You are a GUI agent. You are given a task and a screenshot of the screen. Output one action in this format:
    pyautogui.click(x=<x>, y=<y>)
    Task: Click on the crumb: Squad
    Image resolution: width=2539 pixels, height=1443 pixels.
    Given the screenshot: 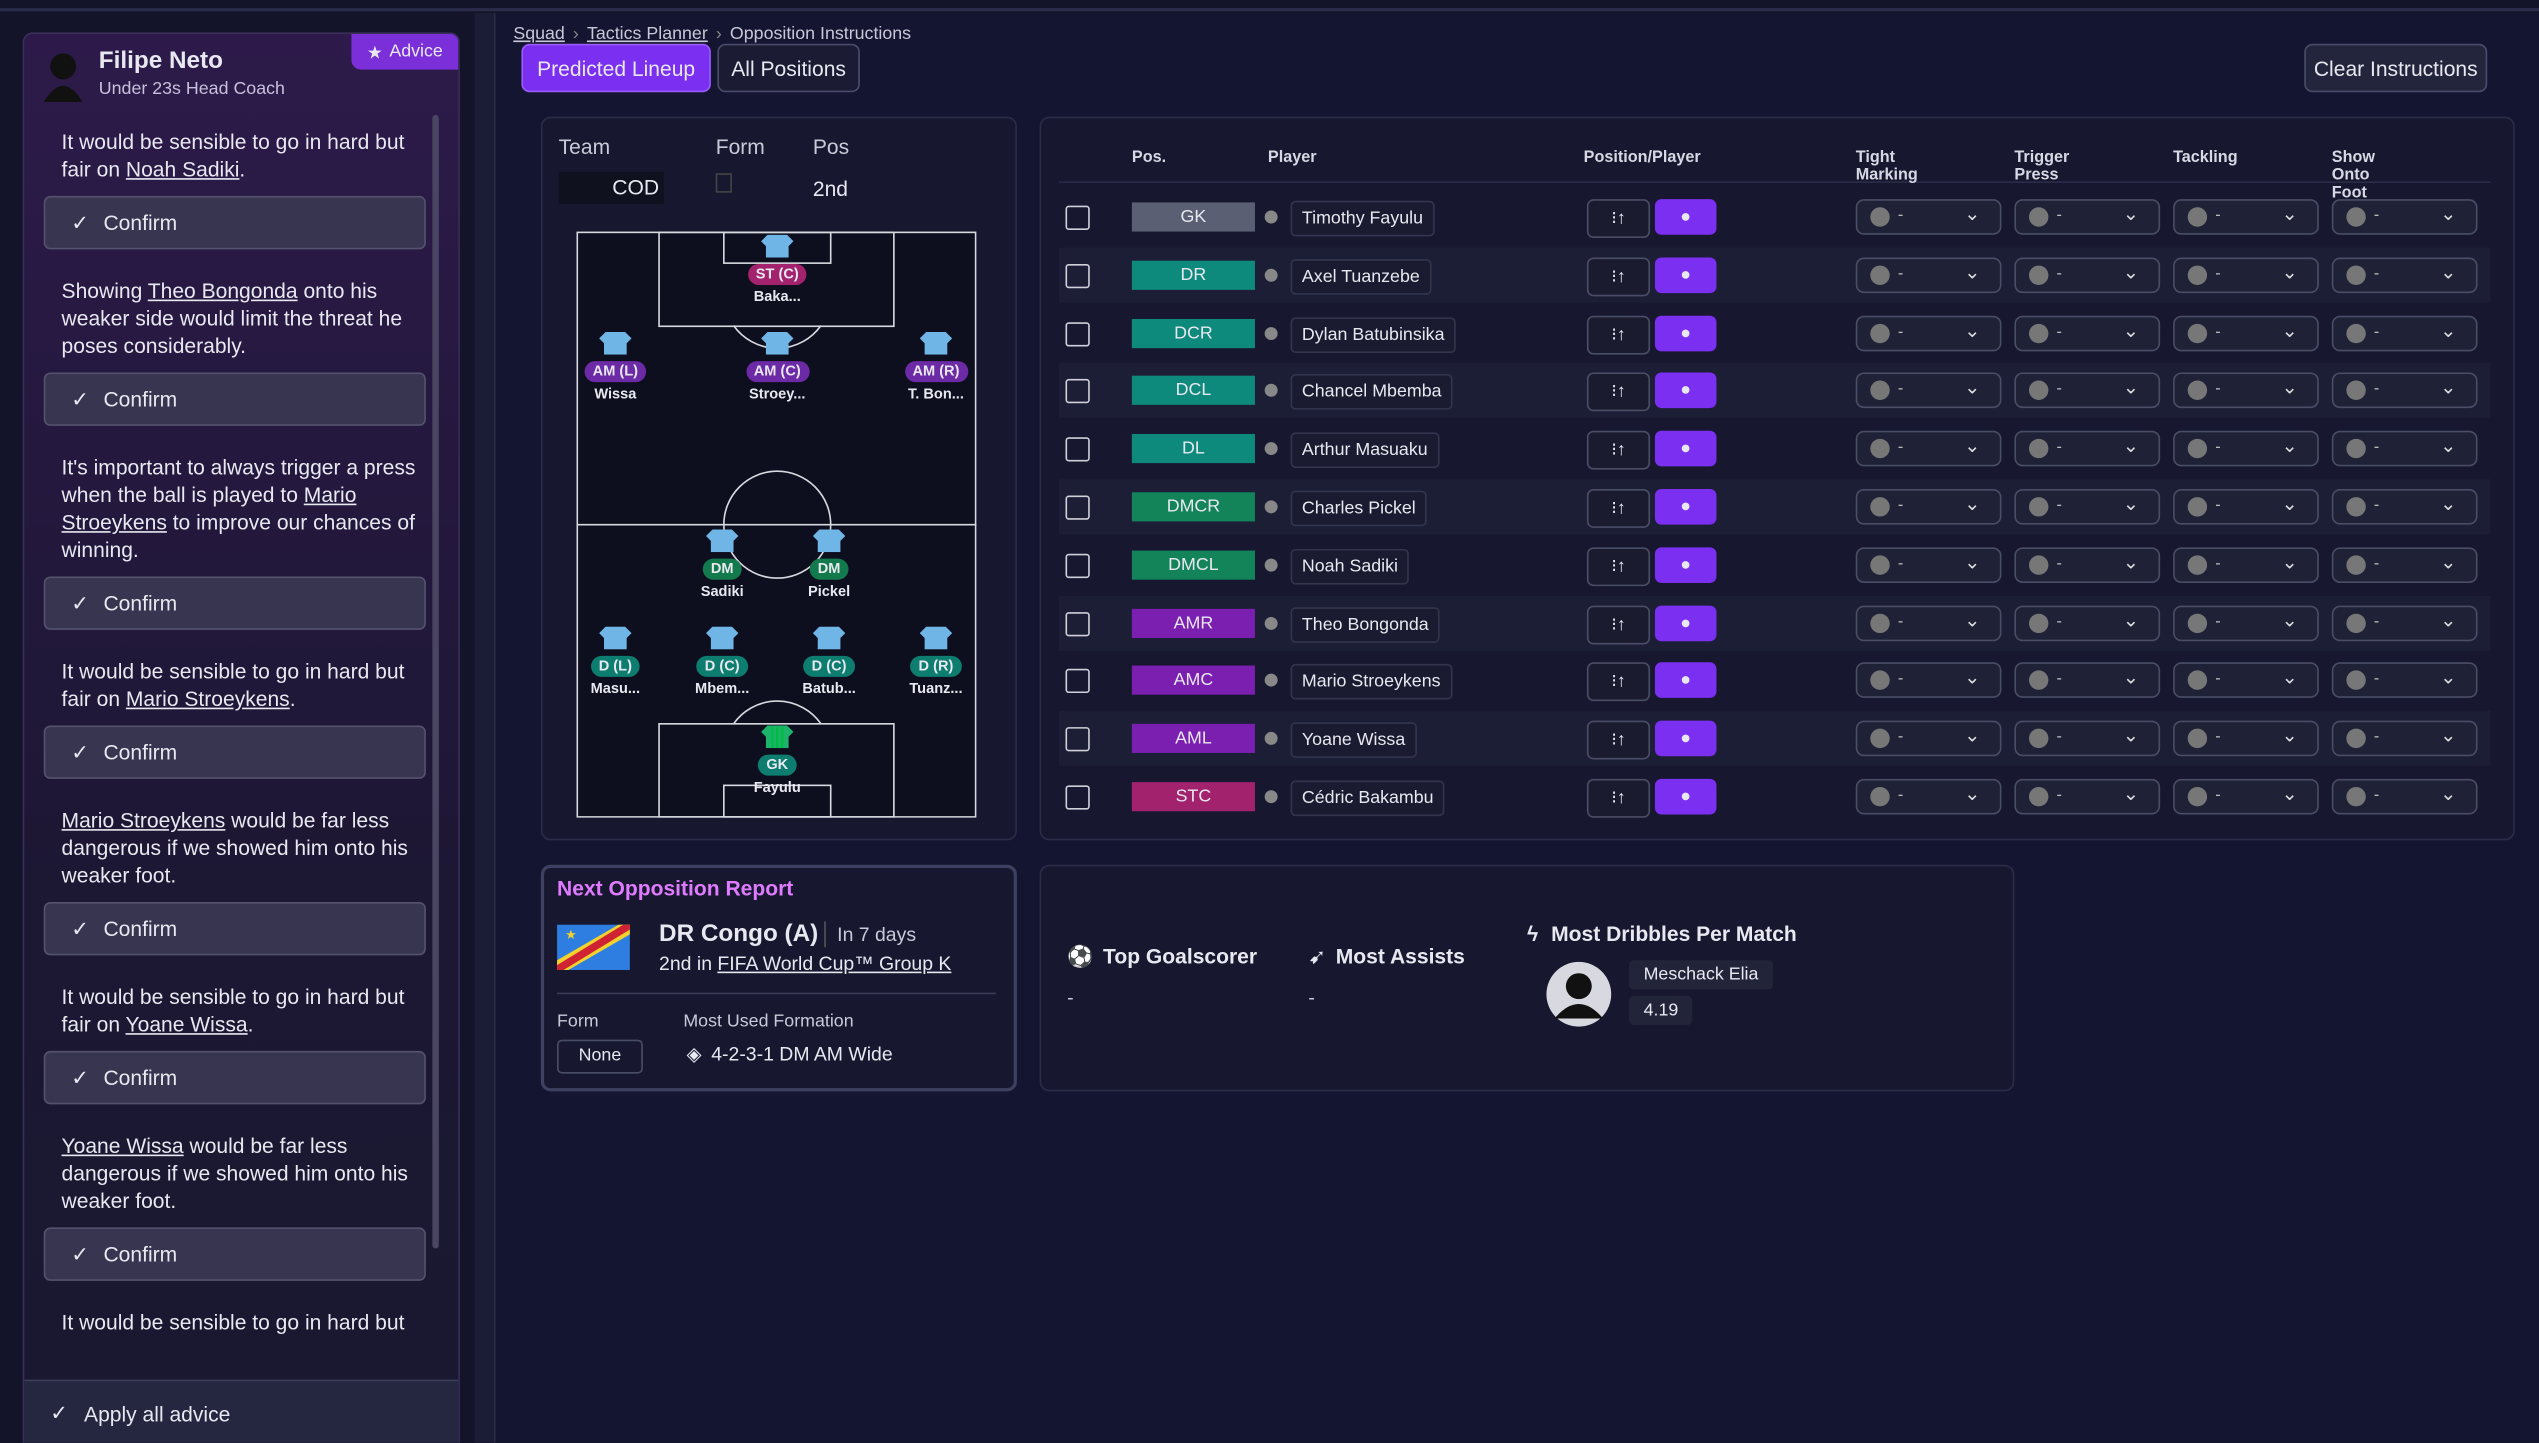 What is the action you would take?
    pyautogui.click(x=539, y=34)
    